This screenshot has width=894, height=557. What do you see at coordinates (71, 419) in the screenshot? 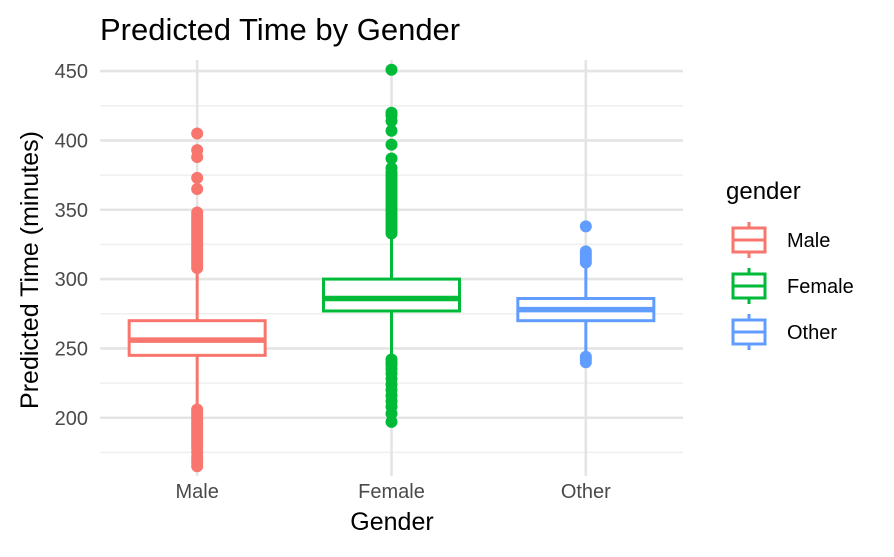
I see `y-tick-label: 200` at bounding box center [71, 419].